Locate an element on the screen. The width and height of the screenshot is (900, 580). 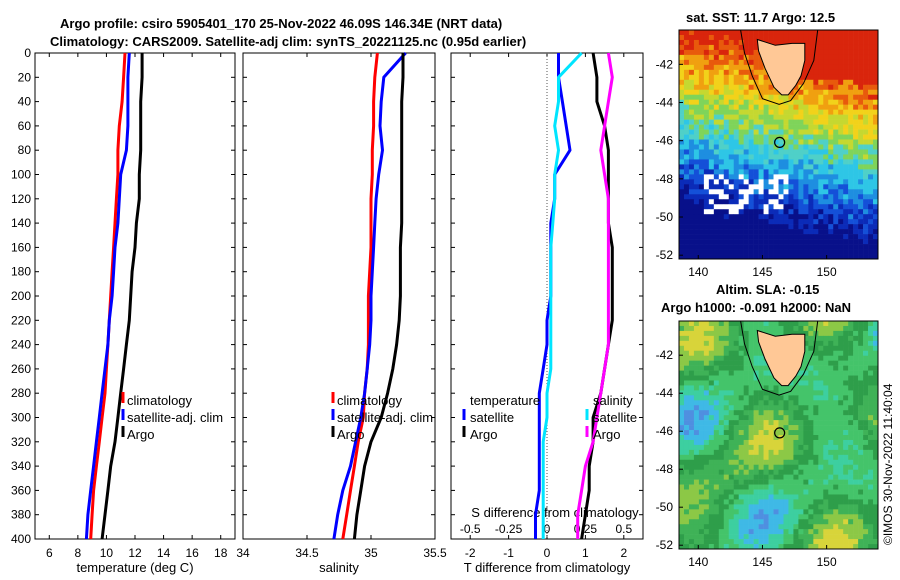
x-axis-label: T difference from climatology is located at coordinates (547, 567).